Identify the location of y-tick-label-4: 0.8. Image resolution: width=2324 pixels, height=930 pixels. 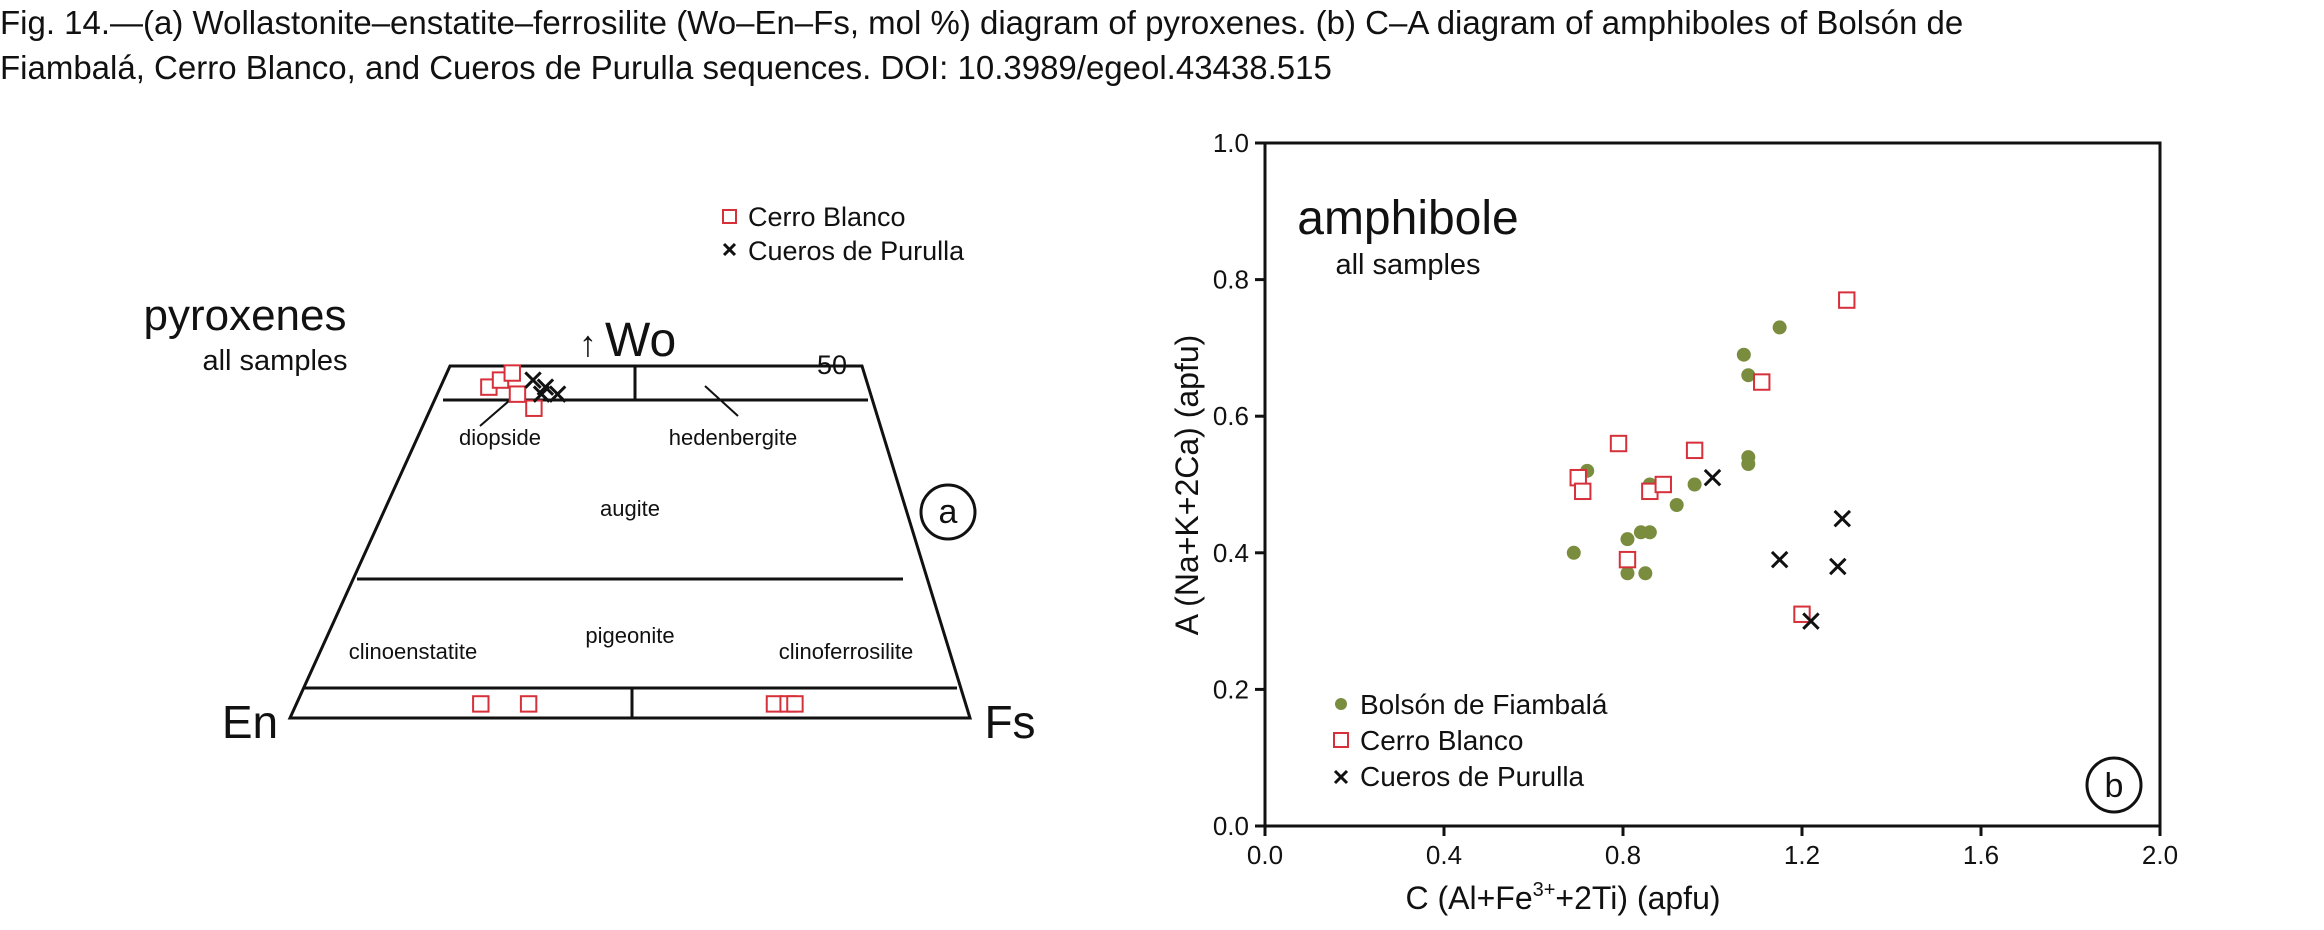
(1231, 280).